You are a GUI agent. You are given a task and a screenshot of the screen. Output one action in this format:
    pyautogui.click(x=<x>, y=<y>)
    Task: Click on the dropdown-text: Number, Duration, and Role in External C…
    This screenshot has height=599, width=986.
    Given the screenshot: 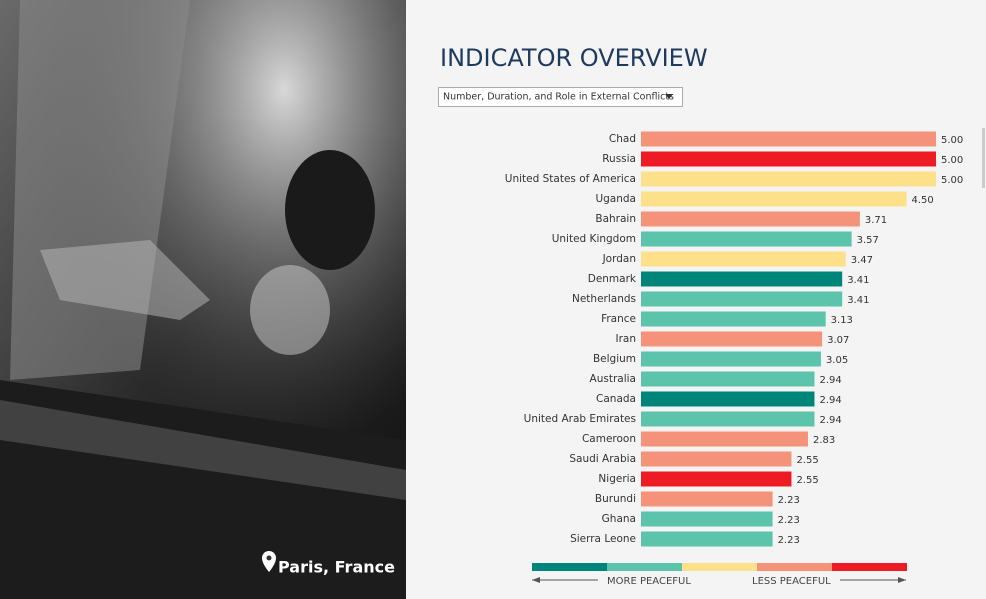 What is the action you would take?
    pyautogui.click(x=558, y=97)
    